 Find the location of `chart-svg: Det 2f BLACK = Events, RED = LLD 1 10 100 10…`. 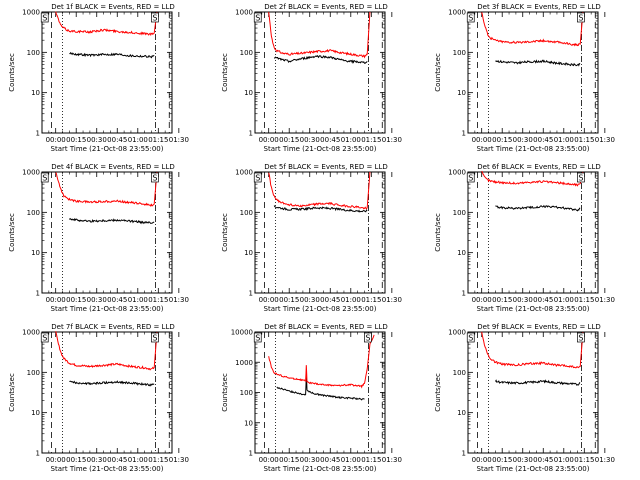

chart-svg: Det 2f BLACK = Events, RED = LLD 1 10 100 10… is located at coordinates (311, 78).